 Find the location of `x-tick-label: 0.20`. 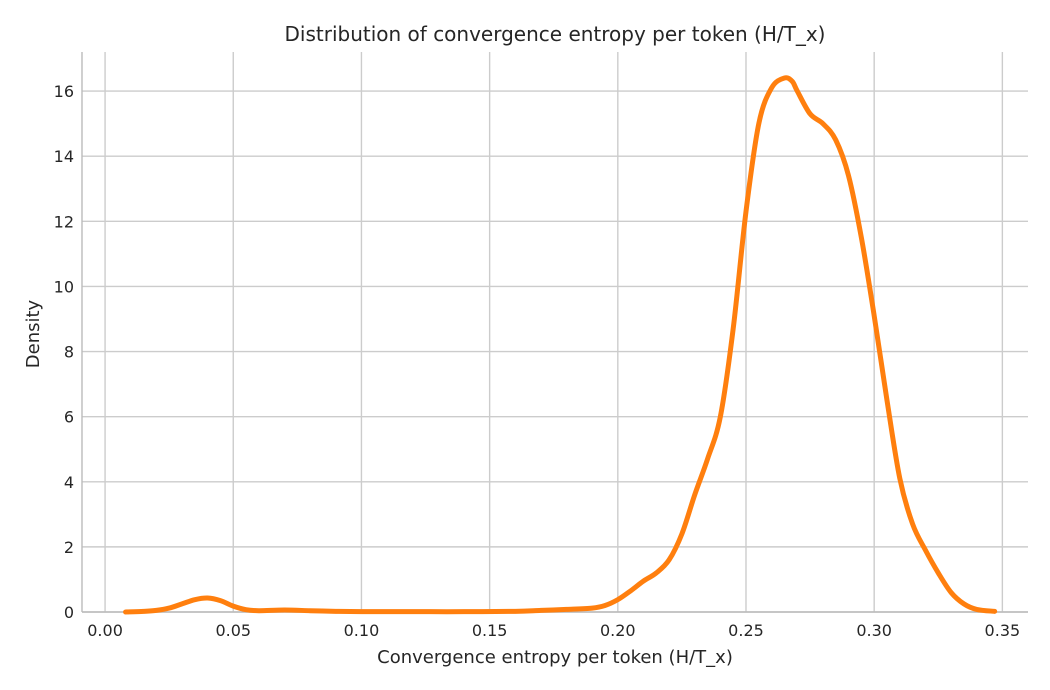

x-tick-label: 0.20 is located at coordinates (618, 630).